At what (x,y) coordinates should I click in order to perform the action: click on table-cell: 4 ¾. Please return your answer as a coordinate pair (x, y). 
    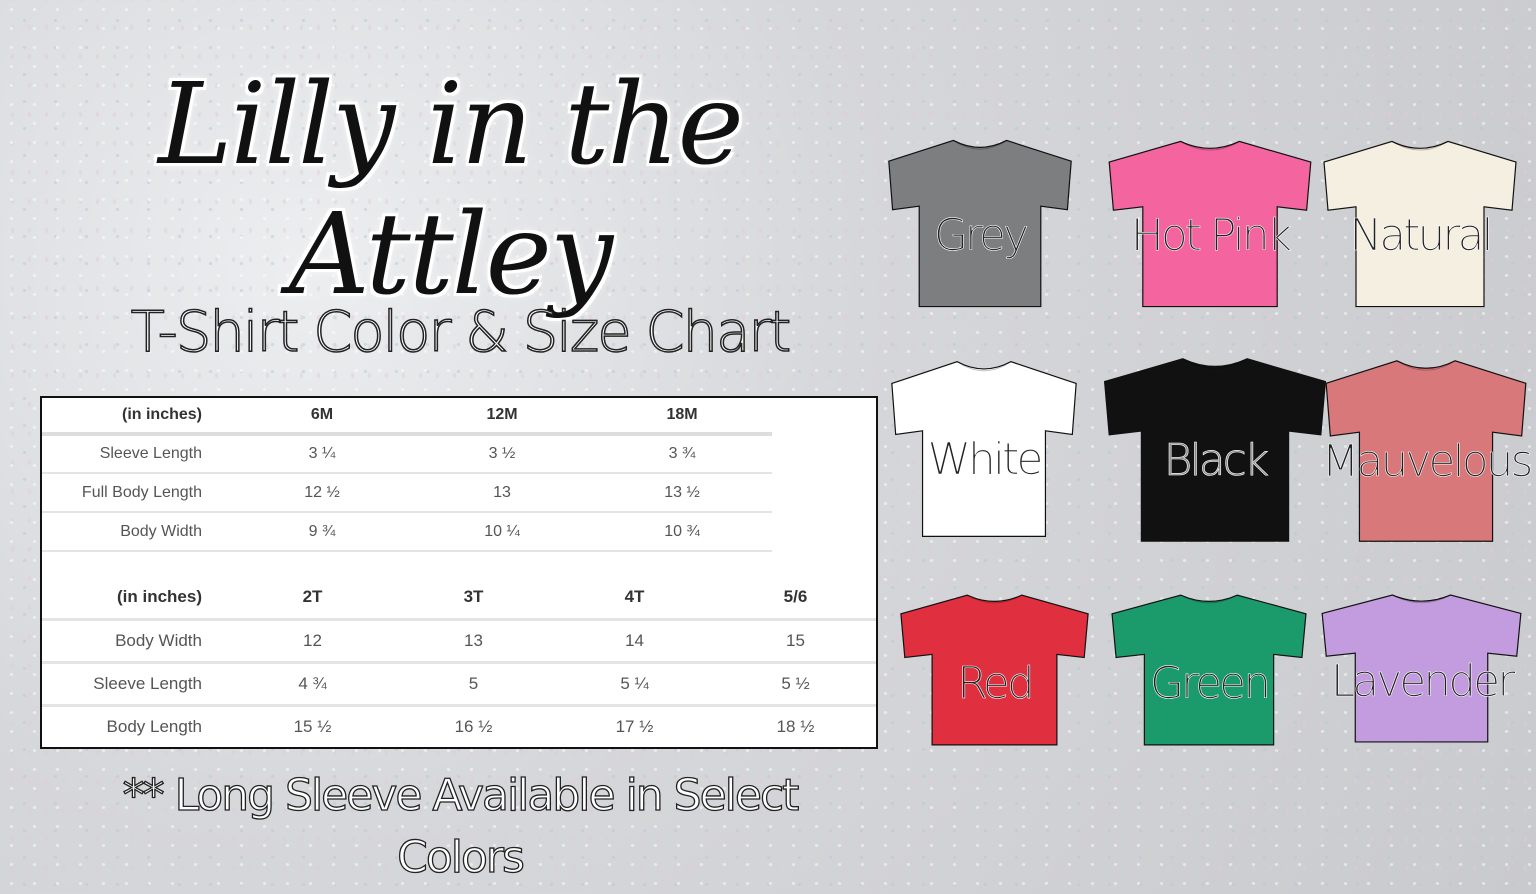
    Looking at the image, I should click on (312, 683).